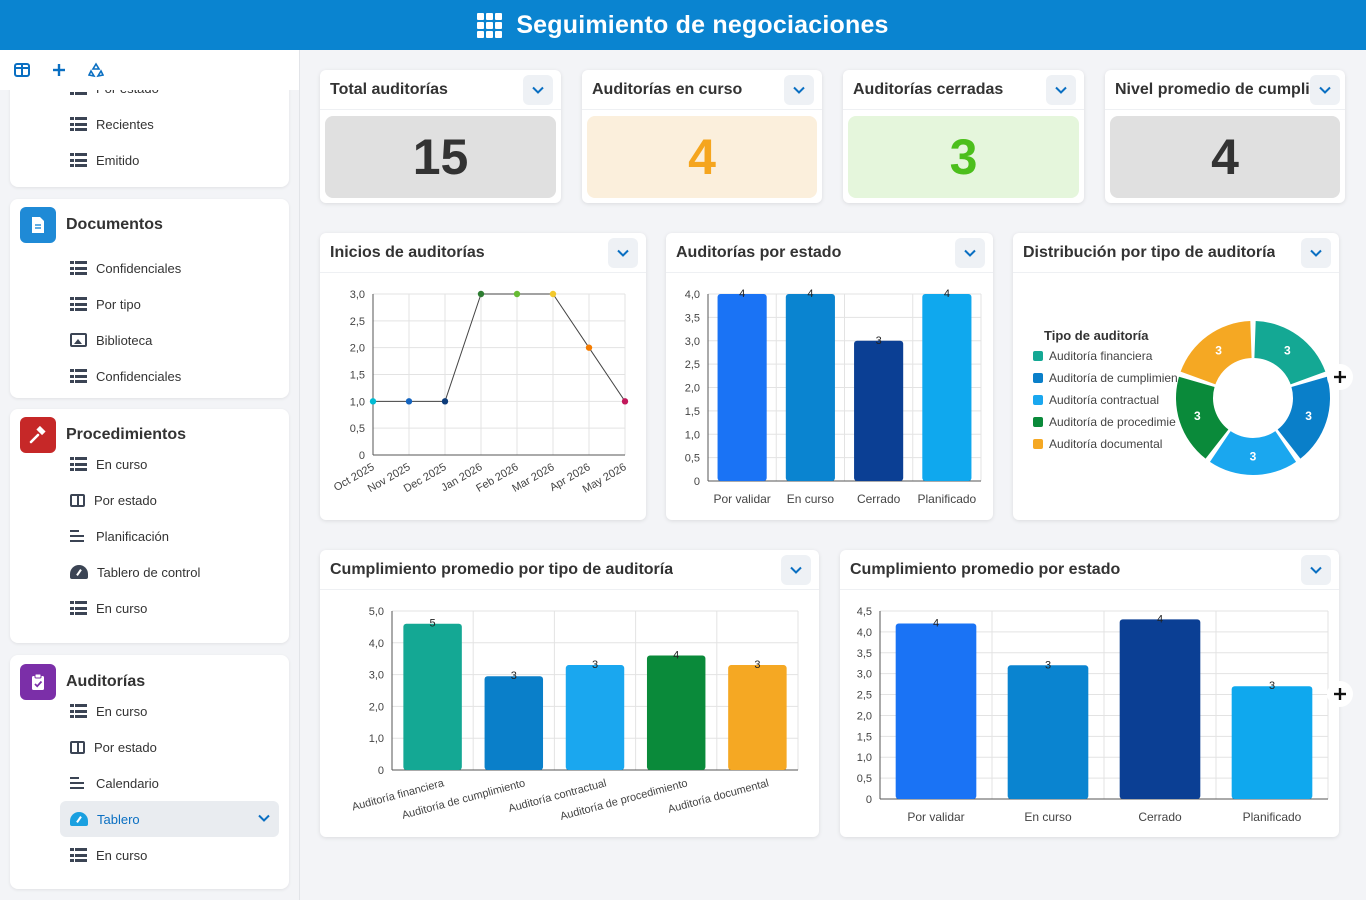 This screenshot has height=900, width=1366. I want to click on card-title: Nivel promedio de cumplimiento, so click(1215, 89).